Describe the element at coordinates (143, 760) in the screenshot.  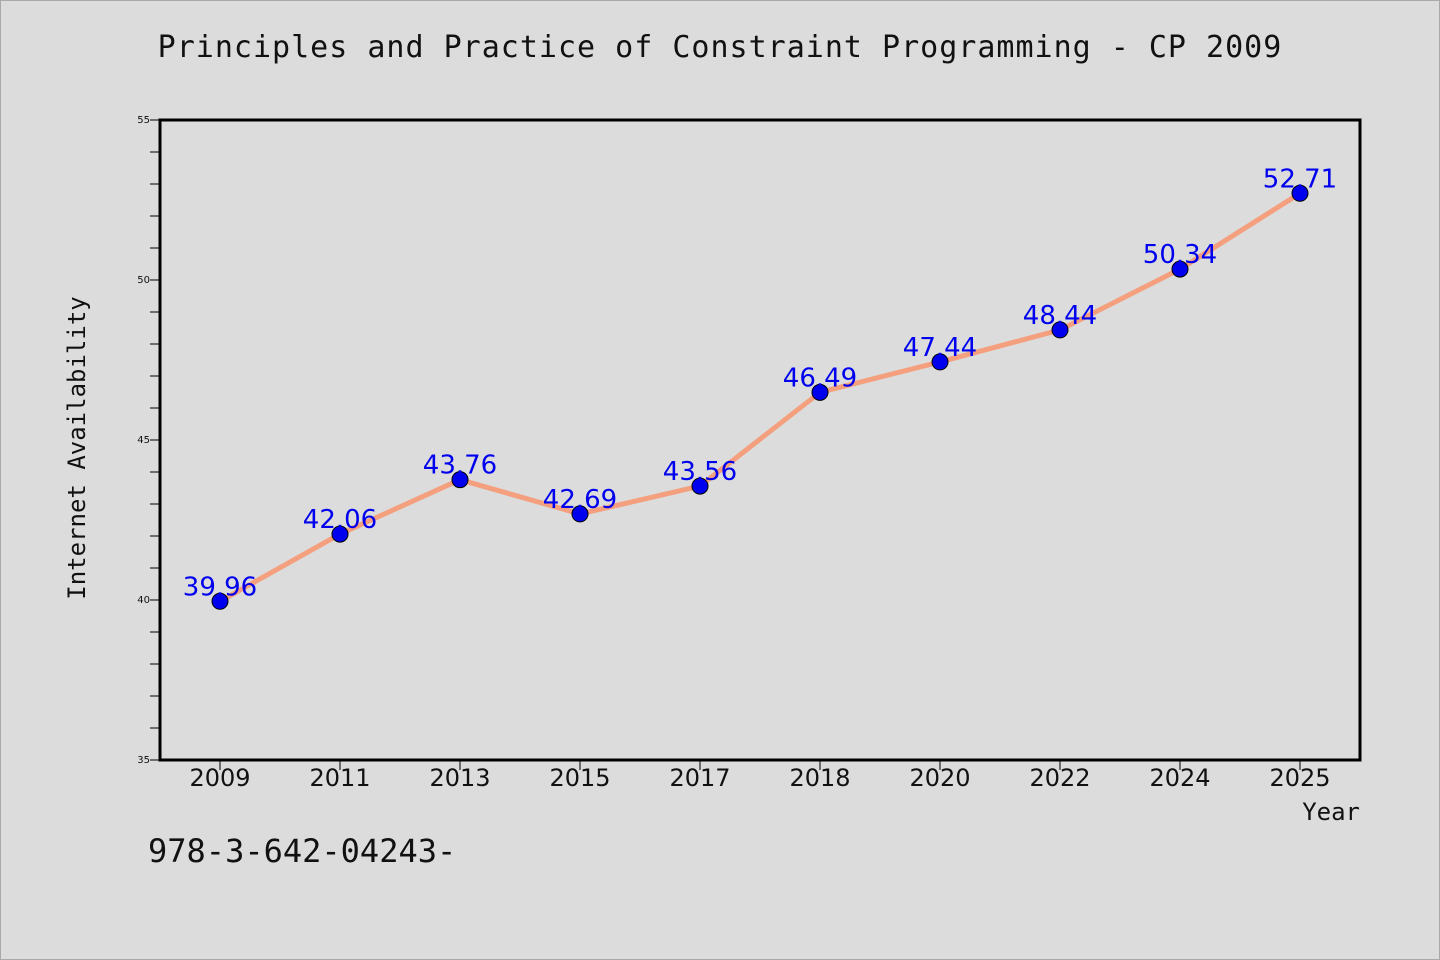
I see `y-tick-label: 35` at that location.